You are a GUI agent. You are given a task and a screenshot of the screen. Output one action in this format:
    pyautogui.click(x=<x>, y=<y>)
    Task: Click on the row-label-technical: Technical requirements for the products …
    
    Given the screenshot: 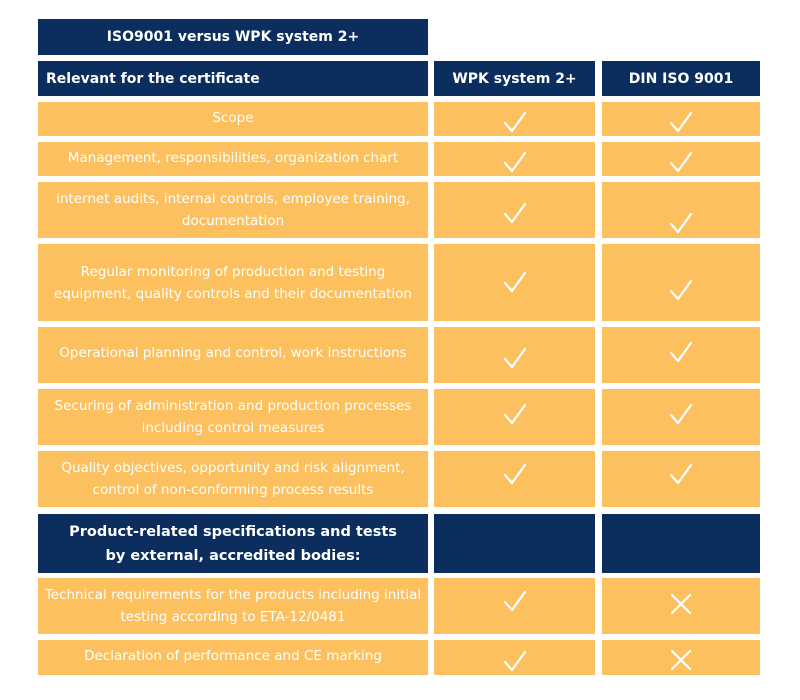 What is the action you would take?
    pyautogui.click(x=233, y=606)
    